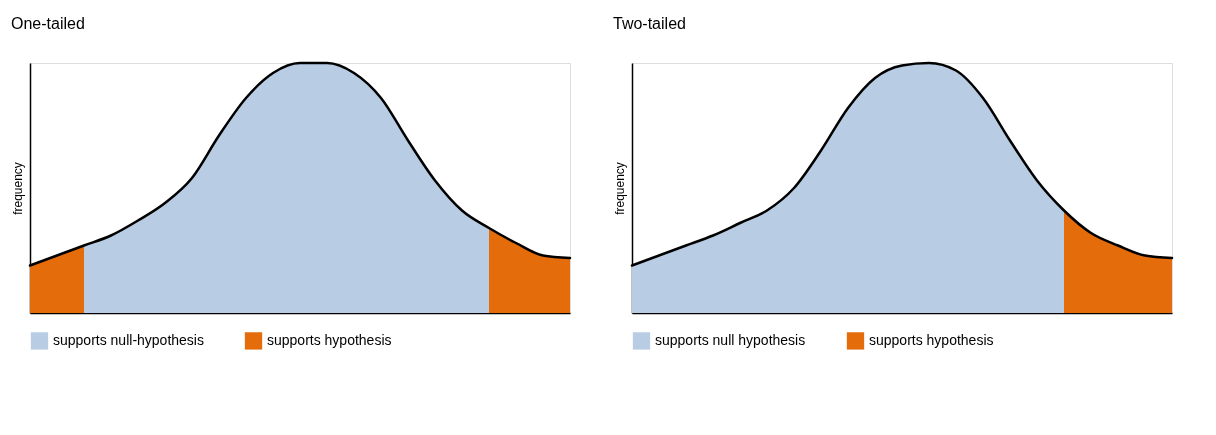 This screenshot has width=1216, height=435. I want to click on chart-title: One-tailed, so click(48, 23).